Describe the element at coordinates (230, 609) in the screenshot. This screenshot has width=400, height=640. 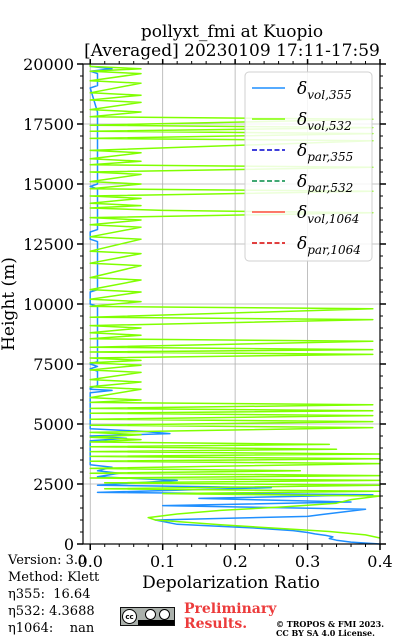
I see `preliminary-line-1: Preliminary` at that location.